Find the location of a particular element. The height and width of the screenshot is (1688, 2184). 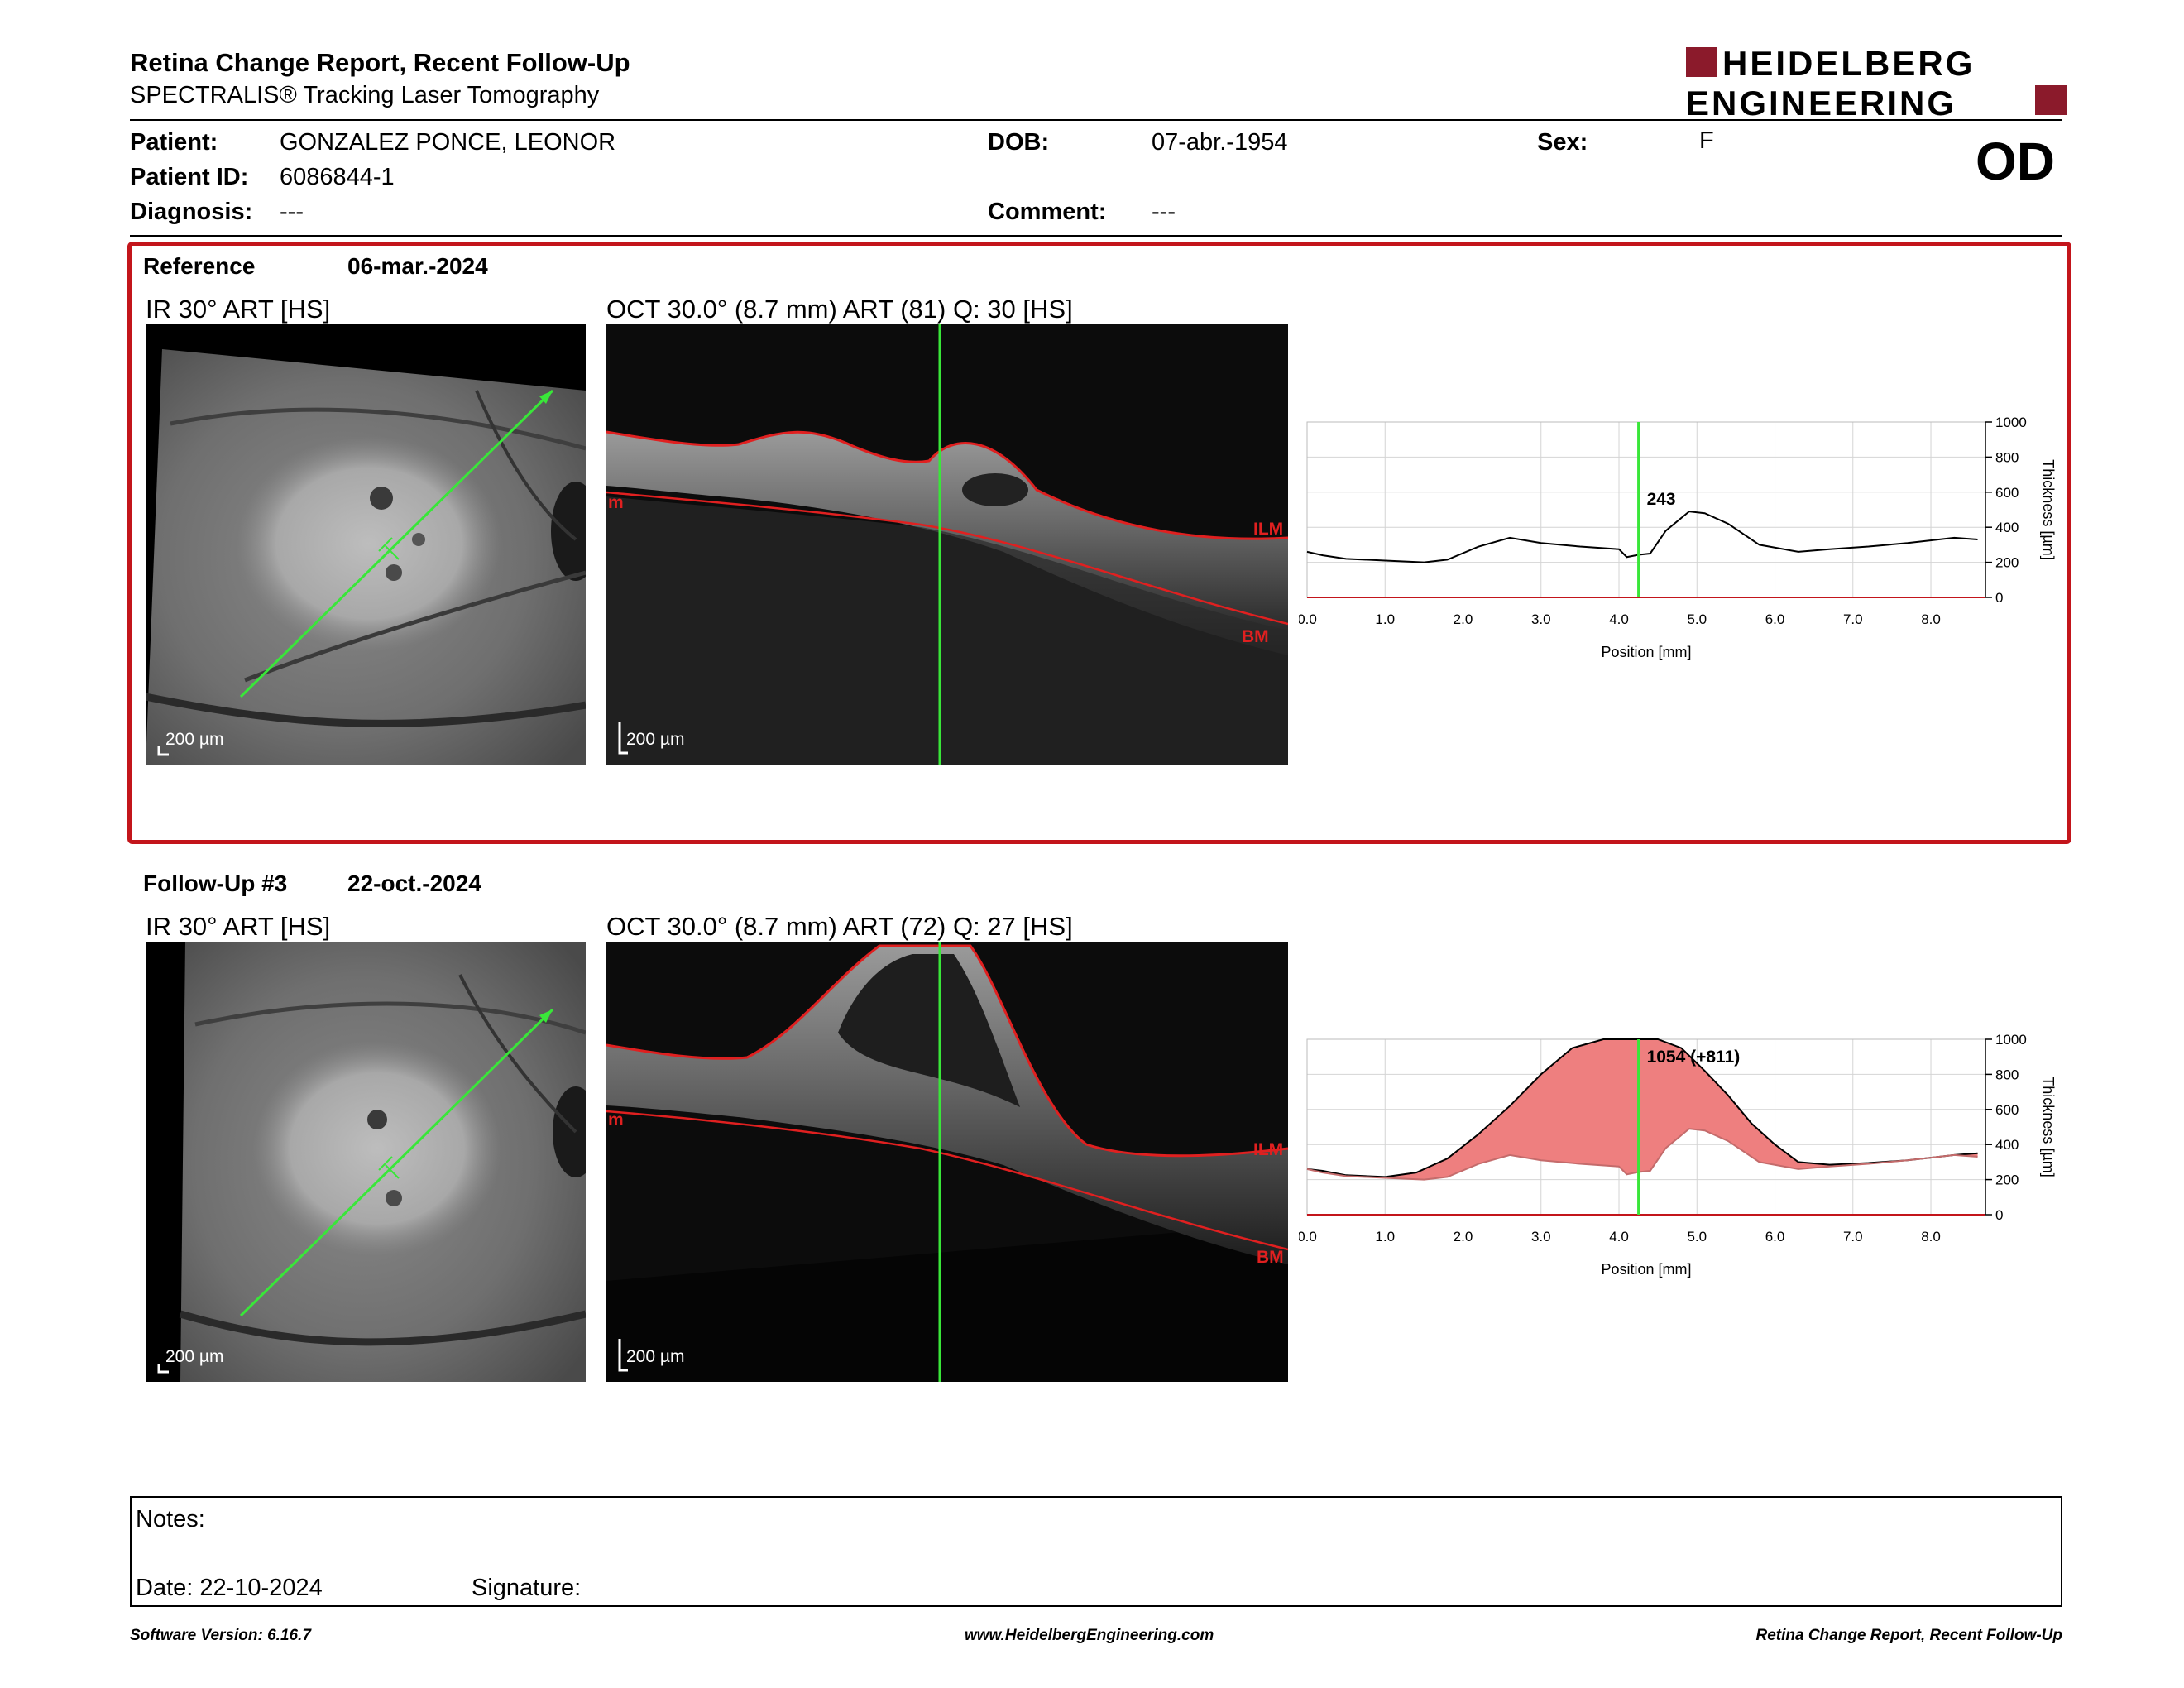

followup-ir-image: 200 µm is located at coordinates (366, 1162).